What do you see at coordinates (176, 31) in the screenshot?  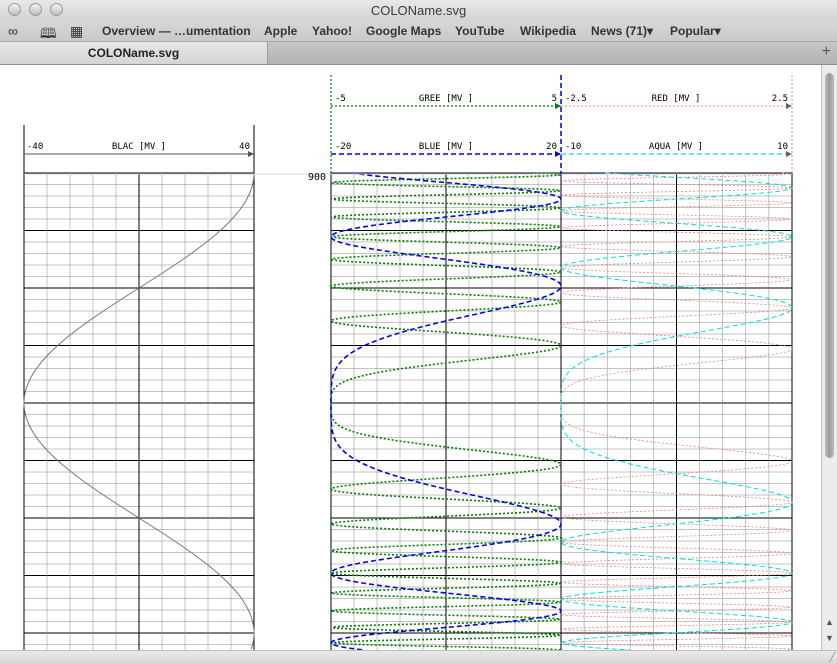 I see `bookmark-overview: Overview — …umentation` at bounding box center [176, 31].